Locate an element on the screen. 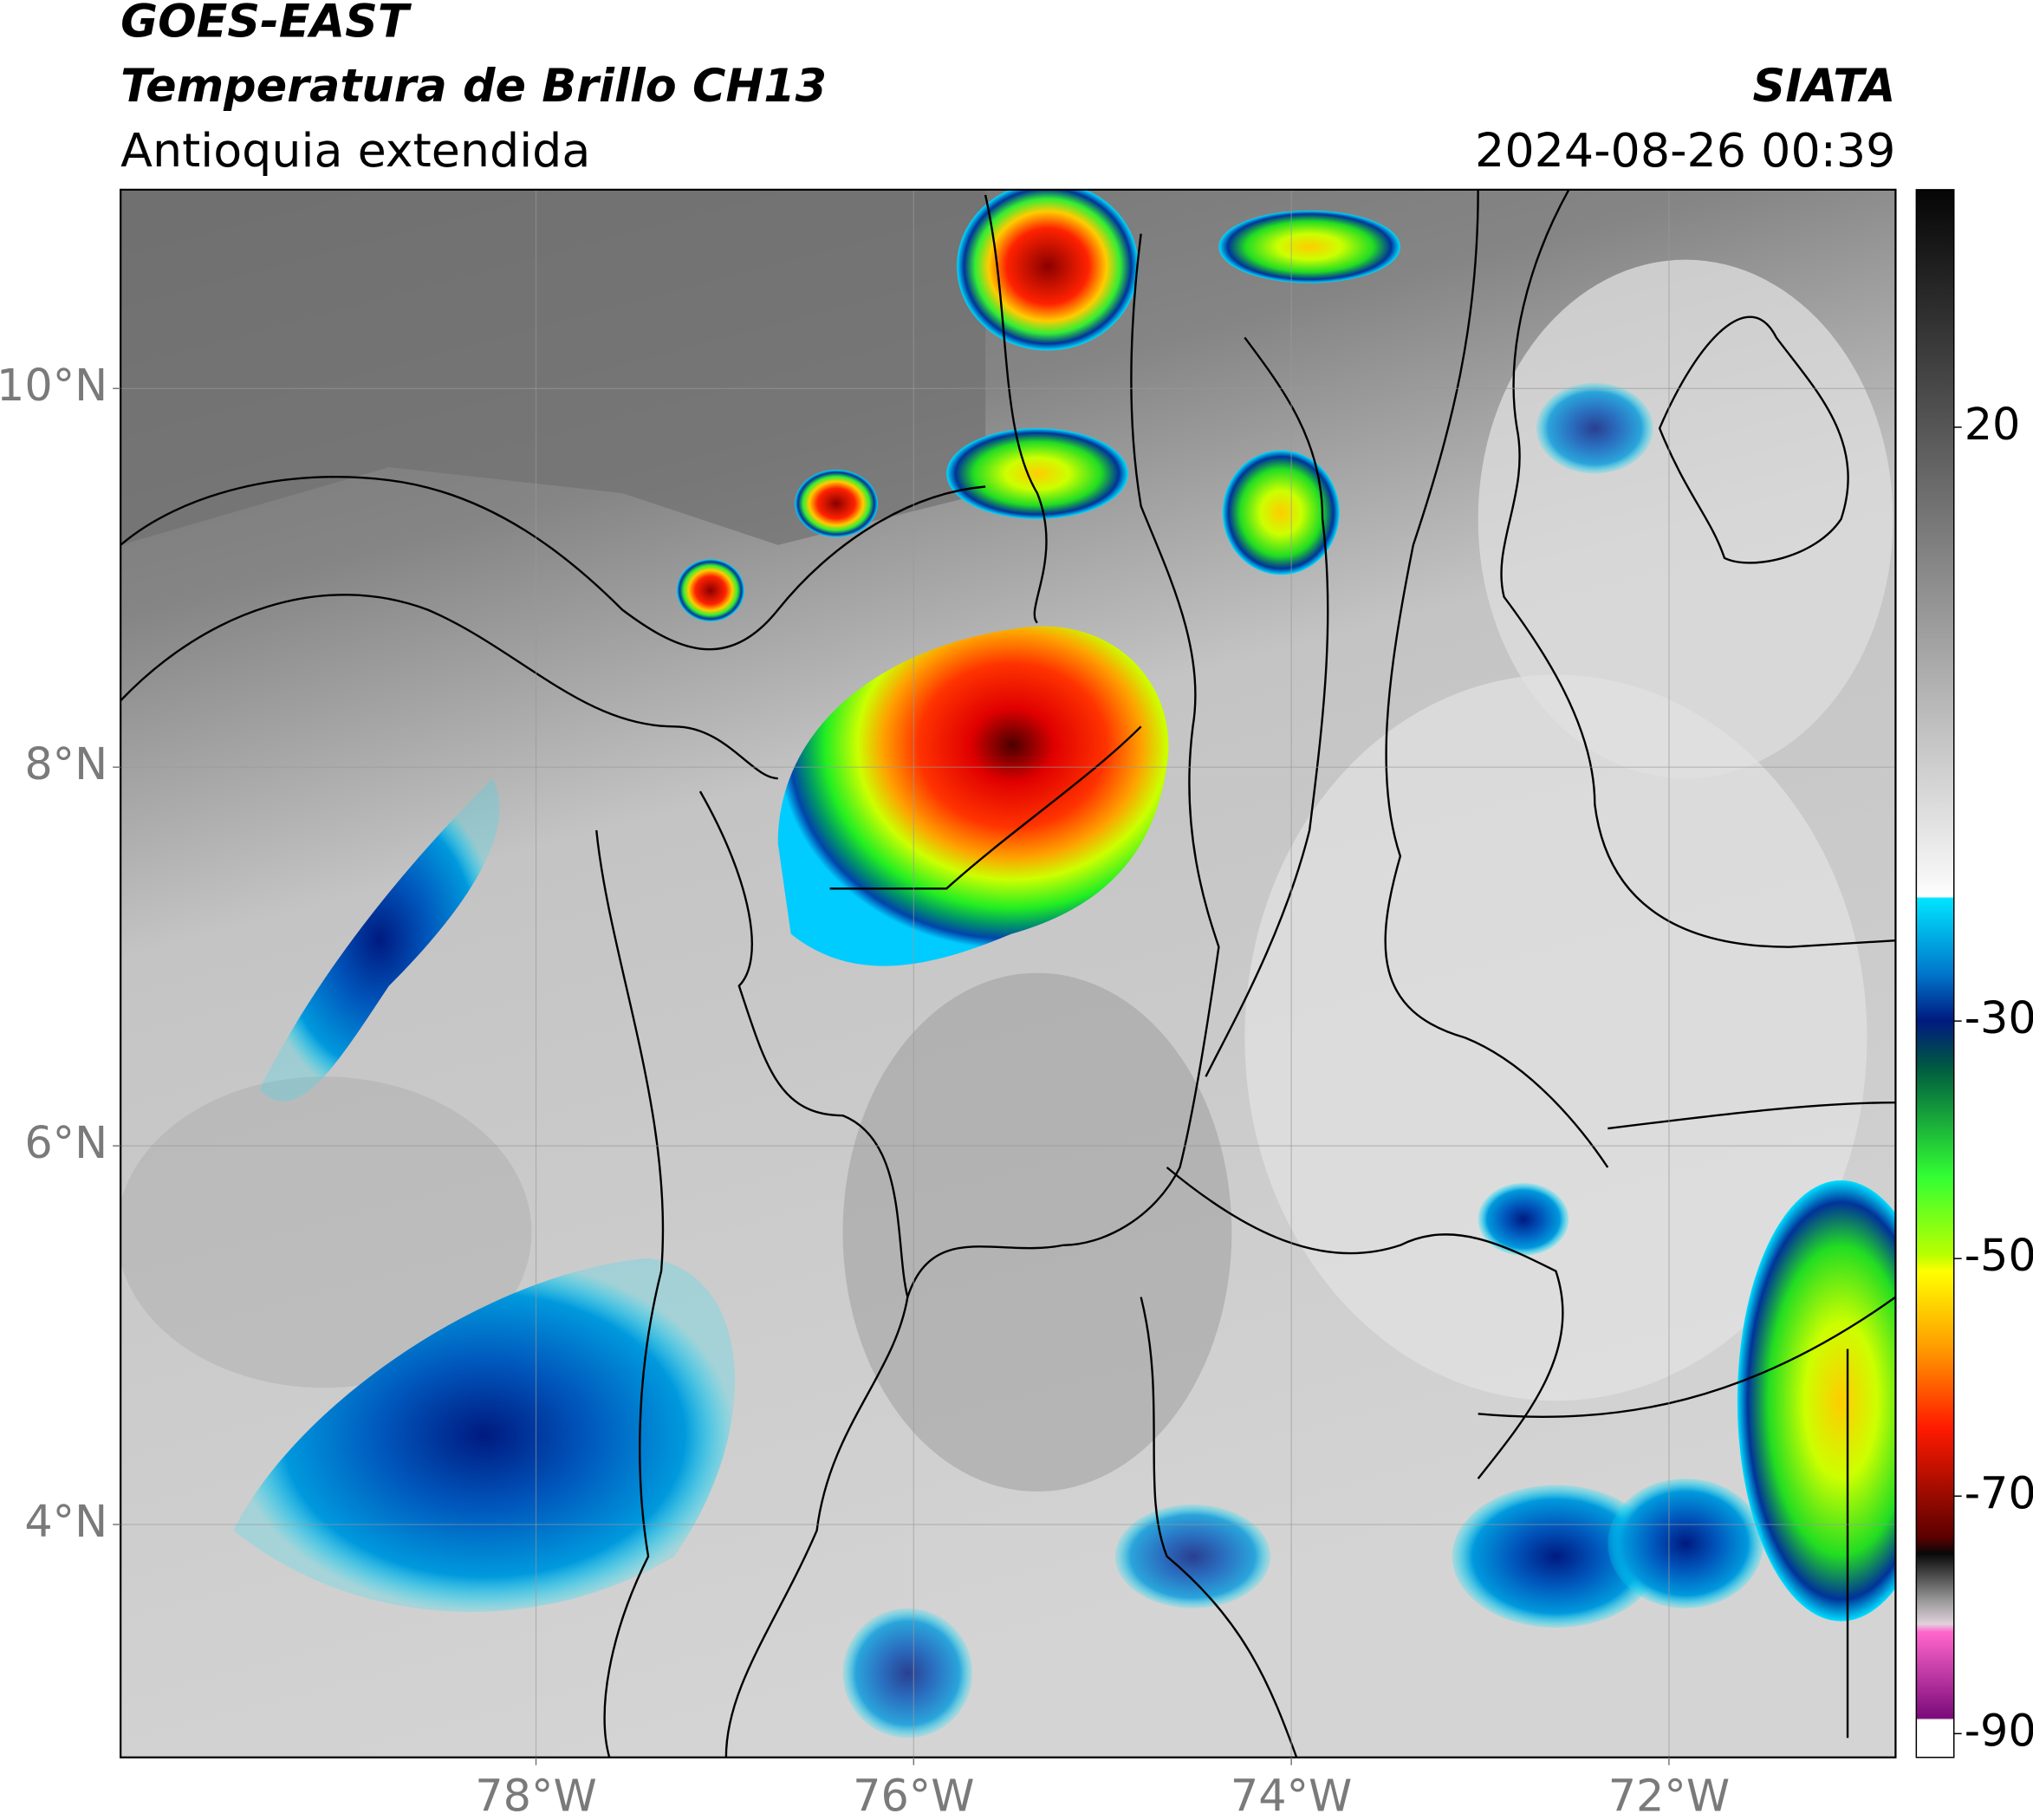 The width and height of the screenshot is (2033, 1820). x-tick-label: 74°W is located at coordinates (1291, 1795).